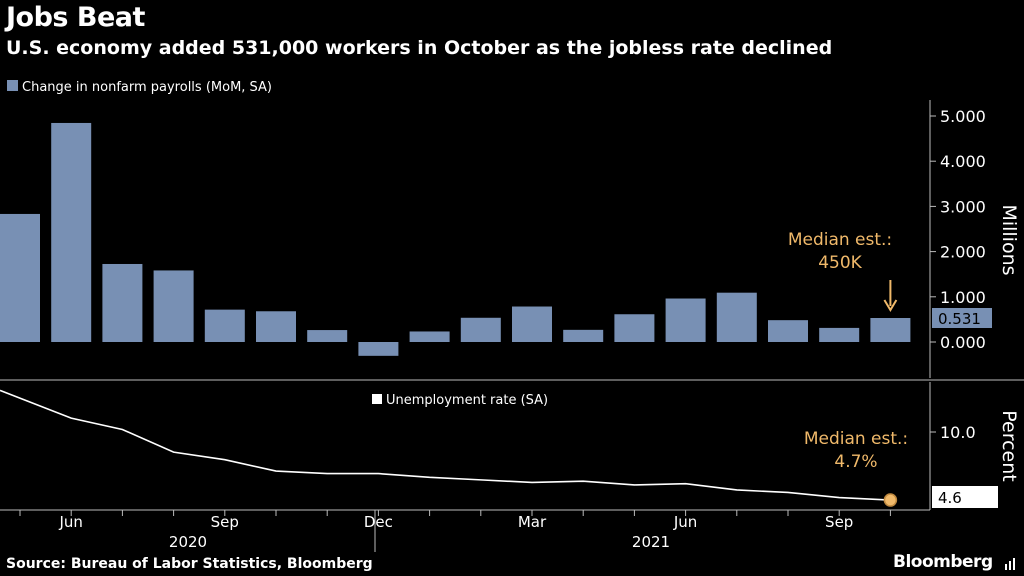 This screenshot has height=576, width=1024. What do you see at coordinates (840, 240) in the screenshot?
I see `bar-annotation-line1: Median est.:` at bounding box center [840, 240].